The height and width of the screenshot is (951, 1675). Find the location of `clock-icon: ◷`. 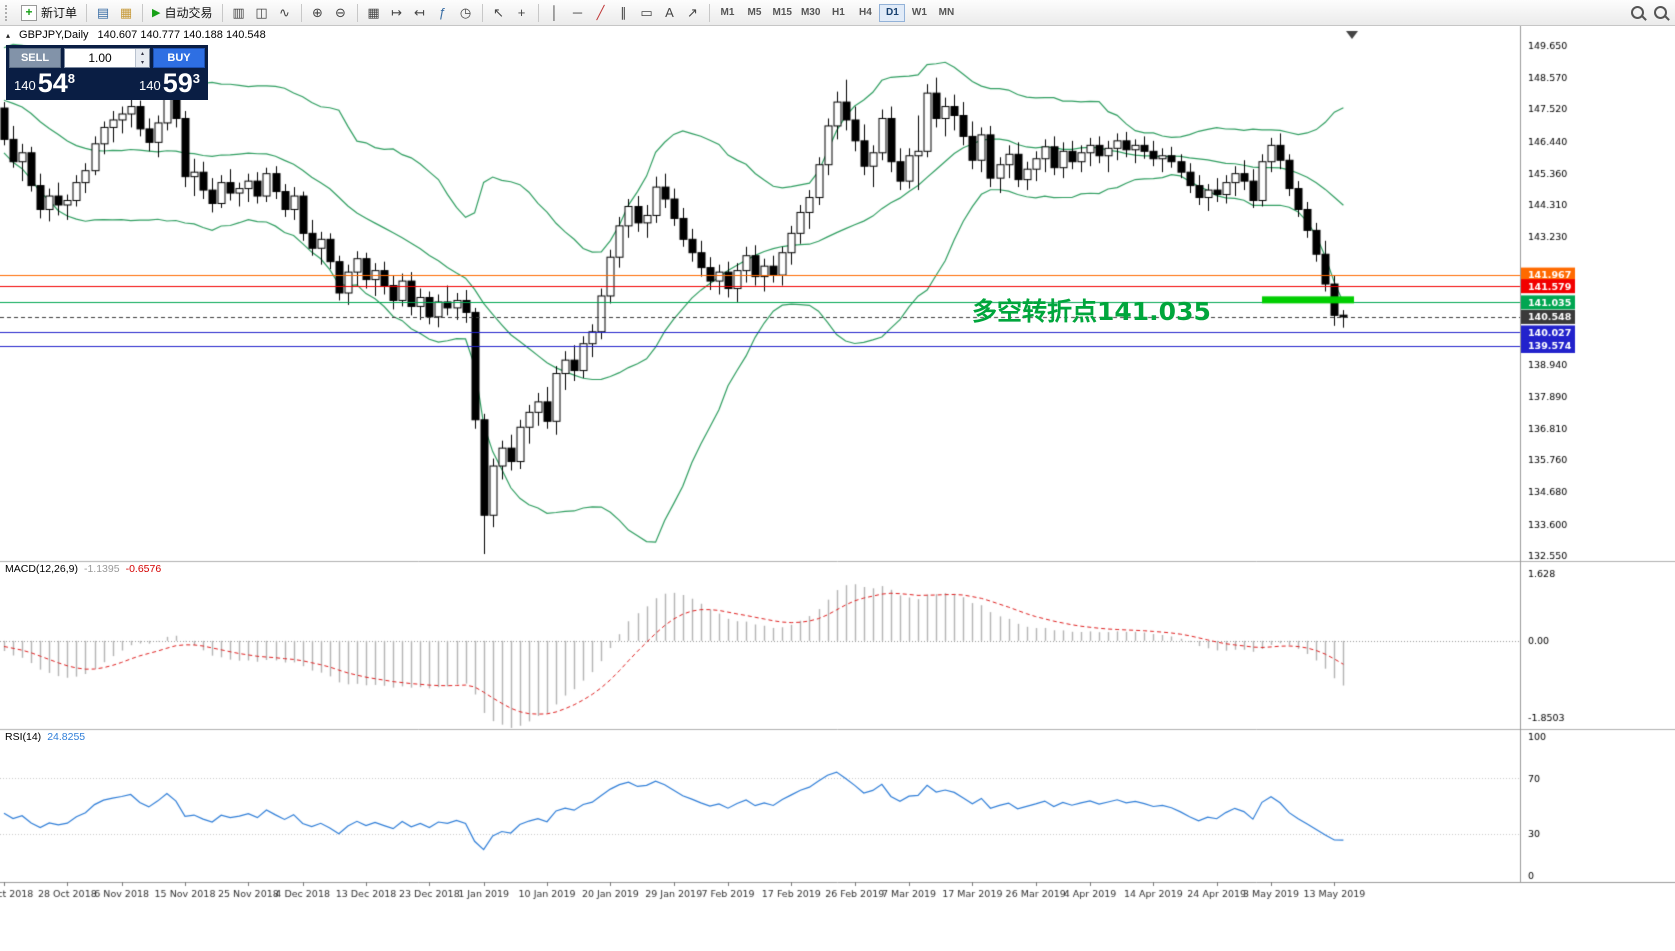

clock-icon: ◷ is located at coordinates (465, 12).